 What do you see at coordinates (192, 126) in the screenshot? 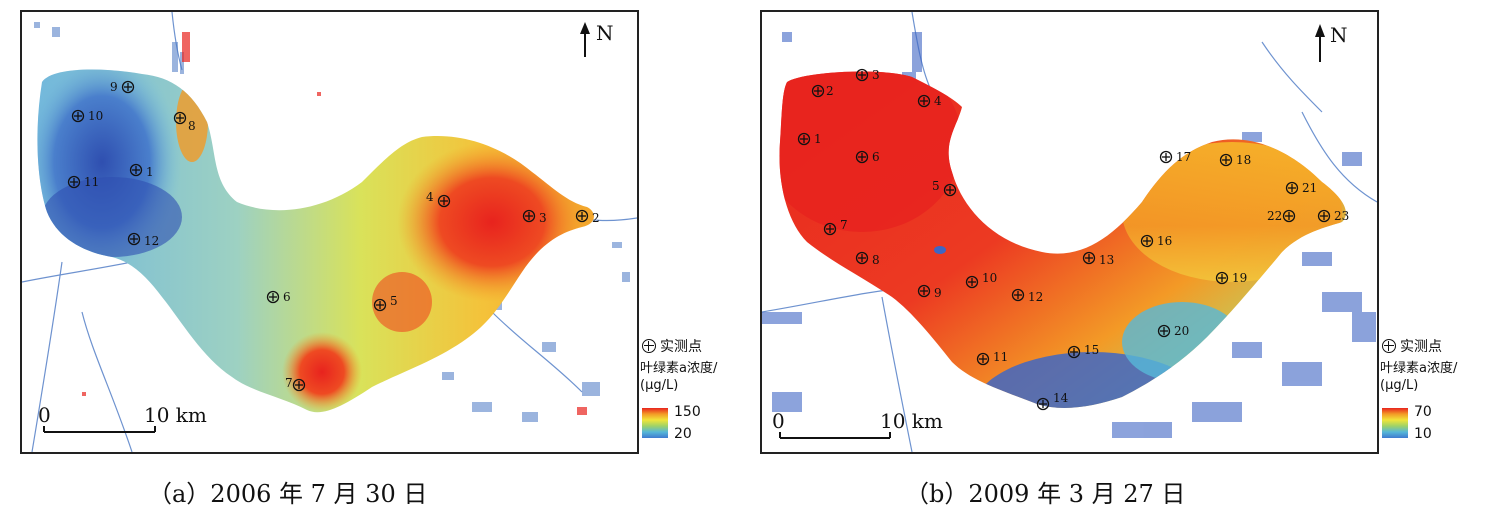
I see `sampling-point-label-a-8: 8` at bounding box center [192, 126].